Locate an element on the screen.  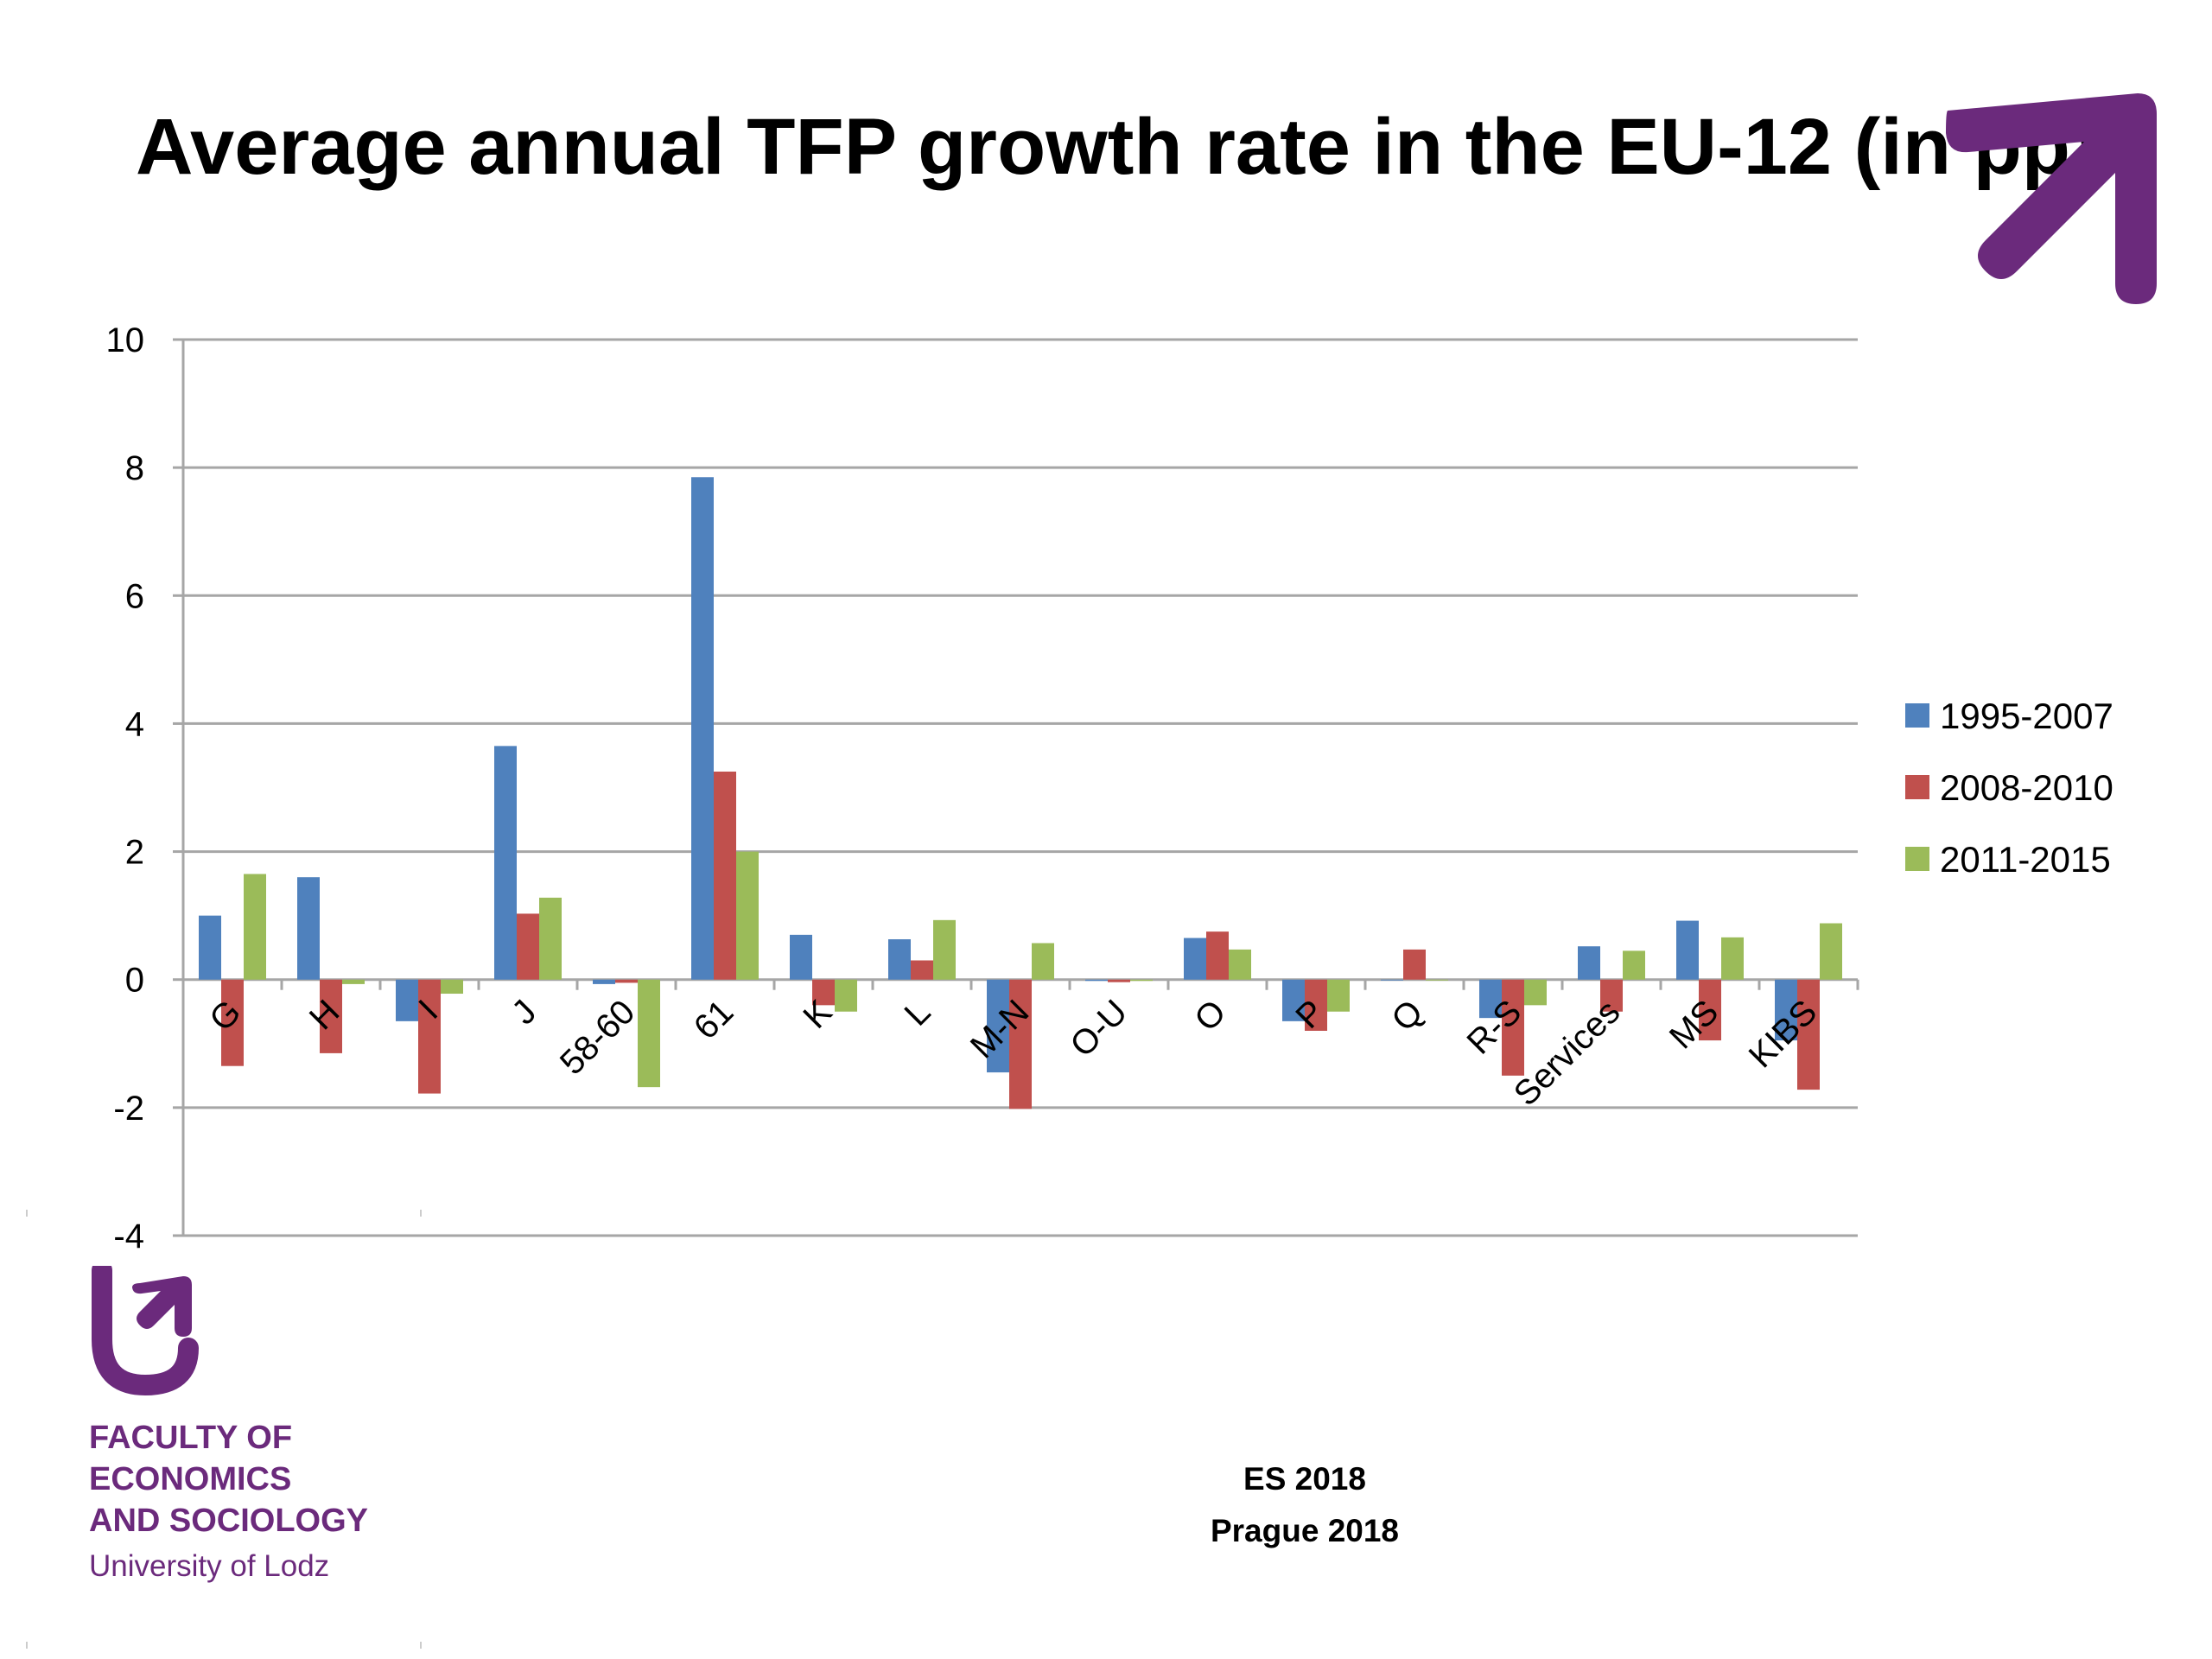
chart-legend: 1995-2007 2008-2010 2011-2015 is located at coordinates (2009, 788).